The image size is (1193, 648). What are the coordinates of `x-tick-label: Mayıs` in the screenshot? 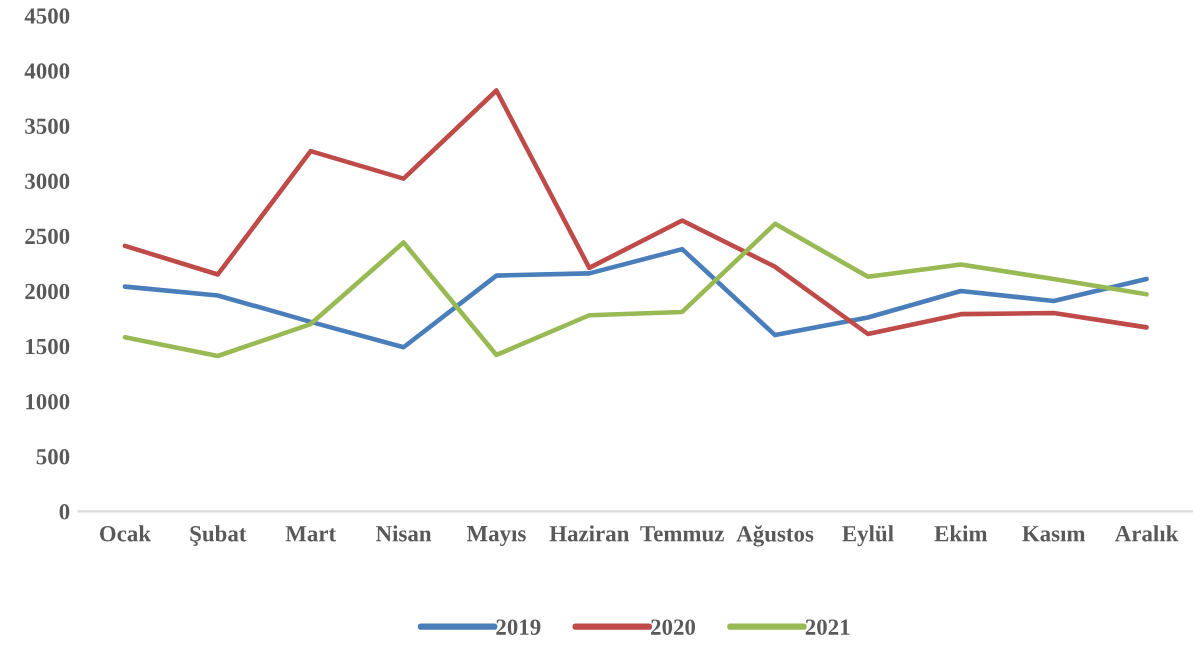 It's located at (496, 536).